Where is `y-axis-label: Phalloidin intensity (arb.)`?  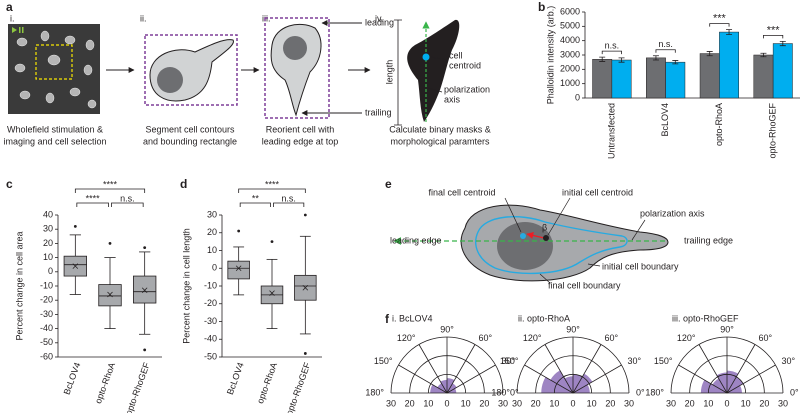 y-axis-label: Phalloidin intensity (arb.) is located at coordinates (550, 55).